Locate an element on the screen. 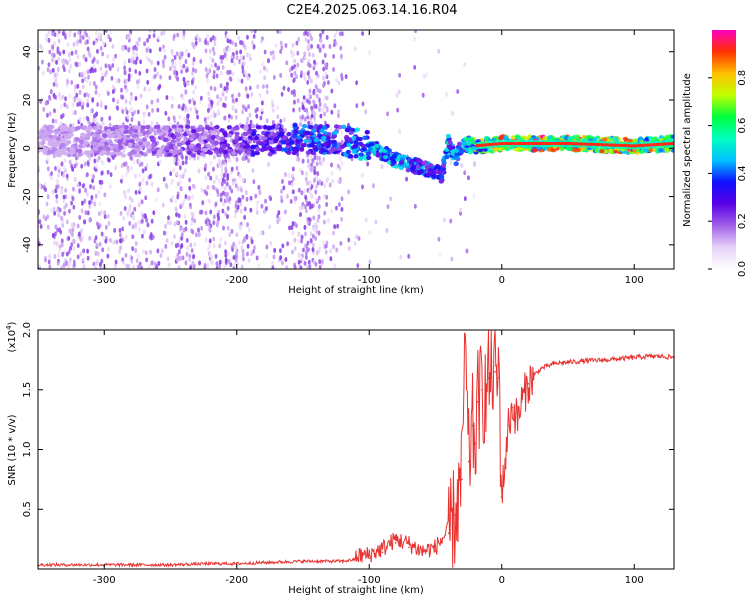 The height and width of the screenshot is (600, 750). spectrogram-y-tick-label: -20 is located at coordinates (27, 196).